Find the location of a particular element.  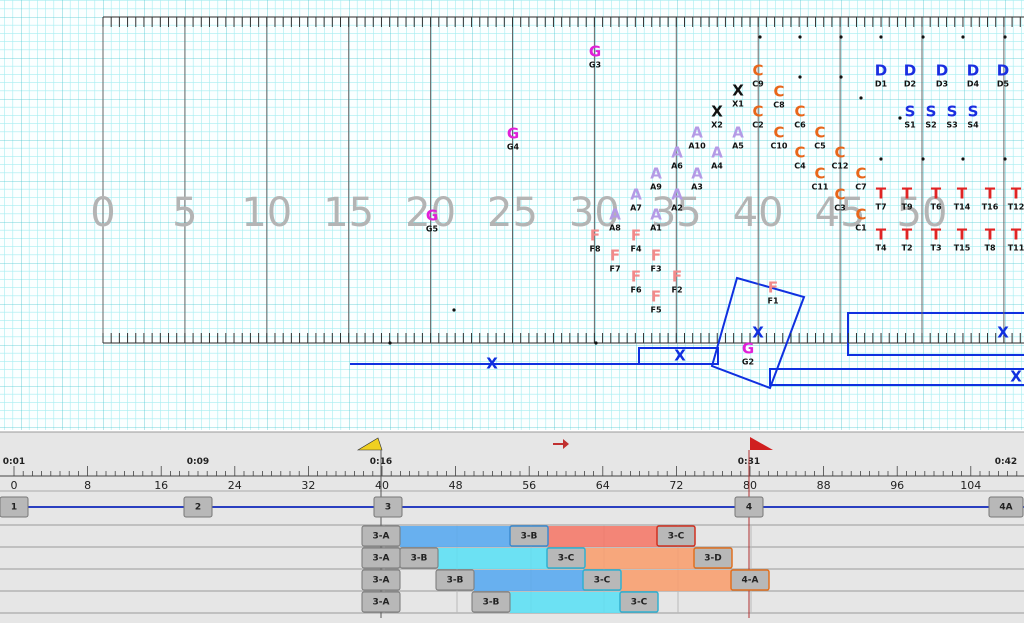

performer-symbol: C is located at coordinates (757, 112).